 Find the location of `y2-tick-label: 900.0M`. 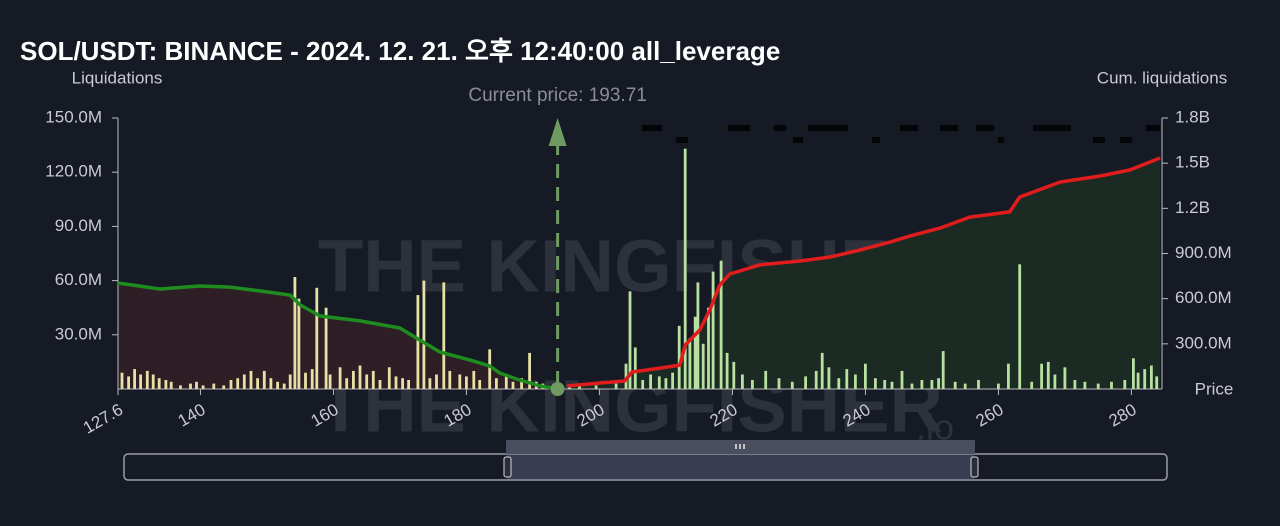

y2-tick-label: 900.0M is located at coordinates (1203, 252).